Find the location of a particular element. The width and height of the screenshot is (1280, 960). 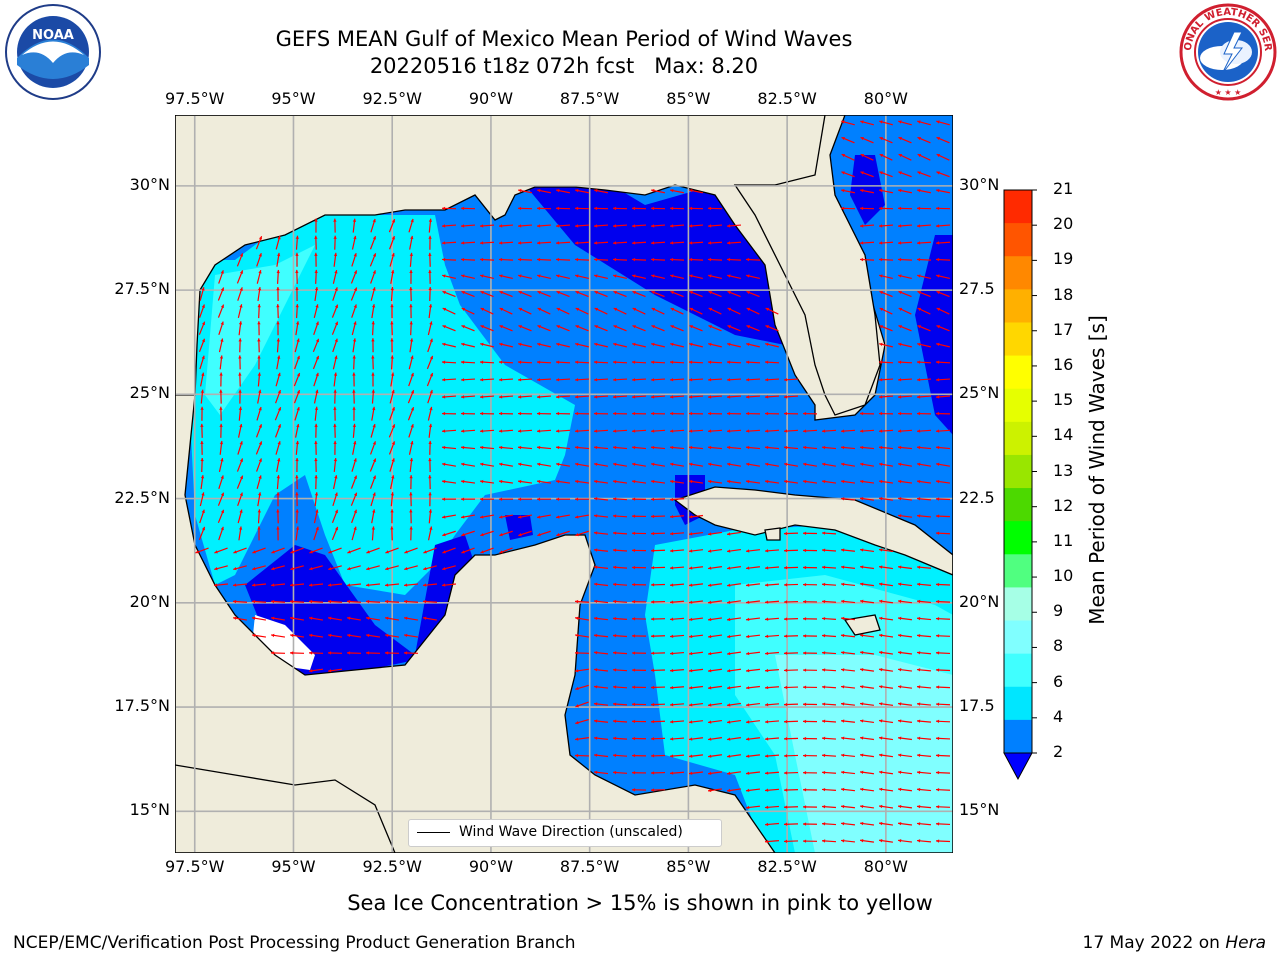

wave-period-band-6-8-west is located at coordinates (260, 330).